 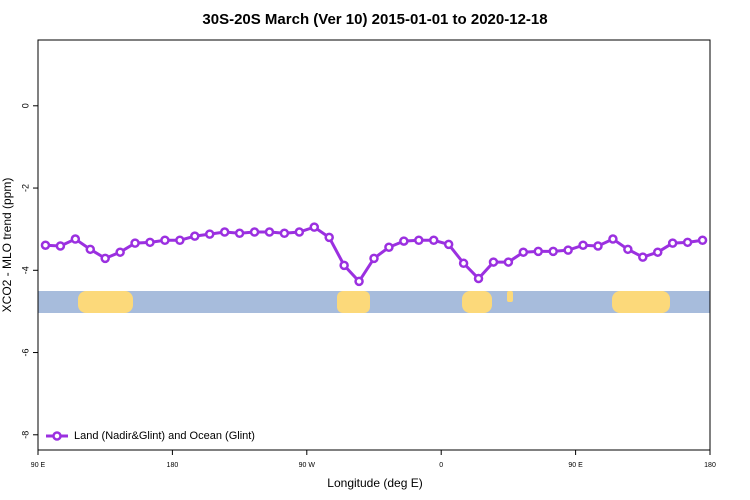 What do you see at coordinates (307, 465) in the screenshot?
I see `x-tick-label: 90 W` at bounding box center [307, 465].